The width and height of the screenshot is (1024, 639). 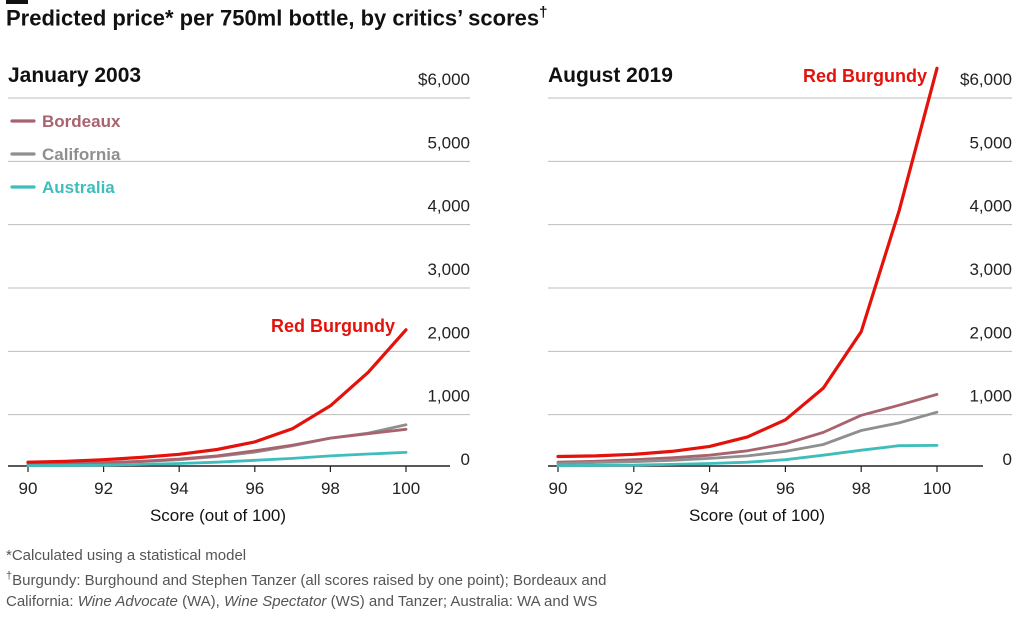 I want to click on title-dagger: †, so click(x=543, y=12).